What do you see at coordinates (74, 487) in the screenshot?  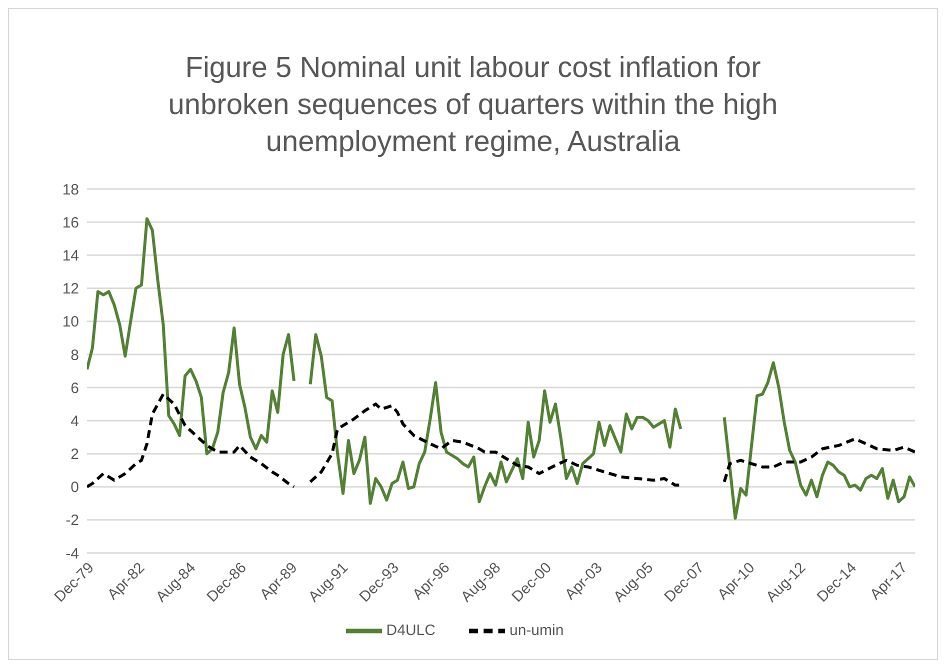 I see `y-tick-label: 0` at bounding box center [74, 487].